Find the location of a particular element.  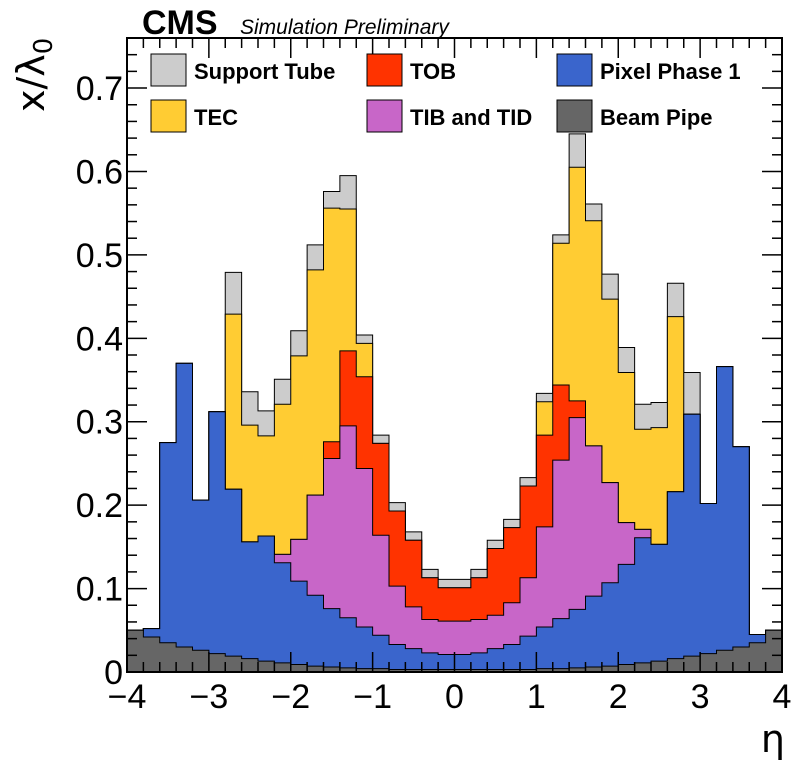

x-tick-label: 0 is located at coordinates (454, 697).